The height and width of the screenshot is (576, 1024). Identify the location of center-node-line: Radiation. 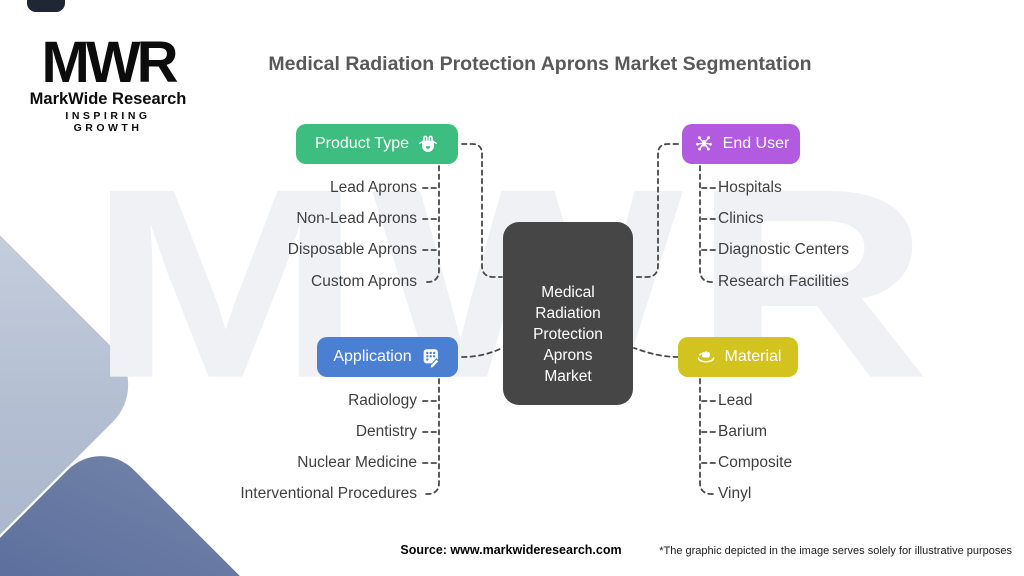
(568, 313).